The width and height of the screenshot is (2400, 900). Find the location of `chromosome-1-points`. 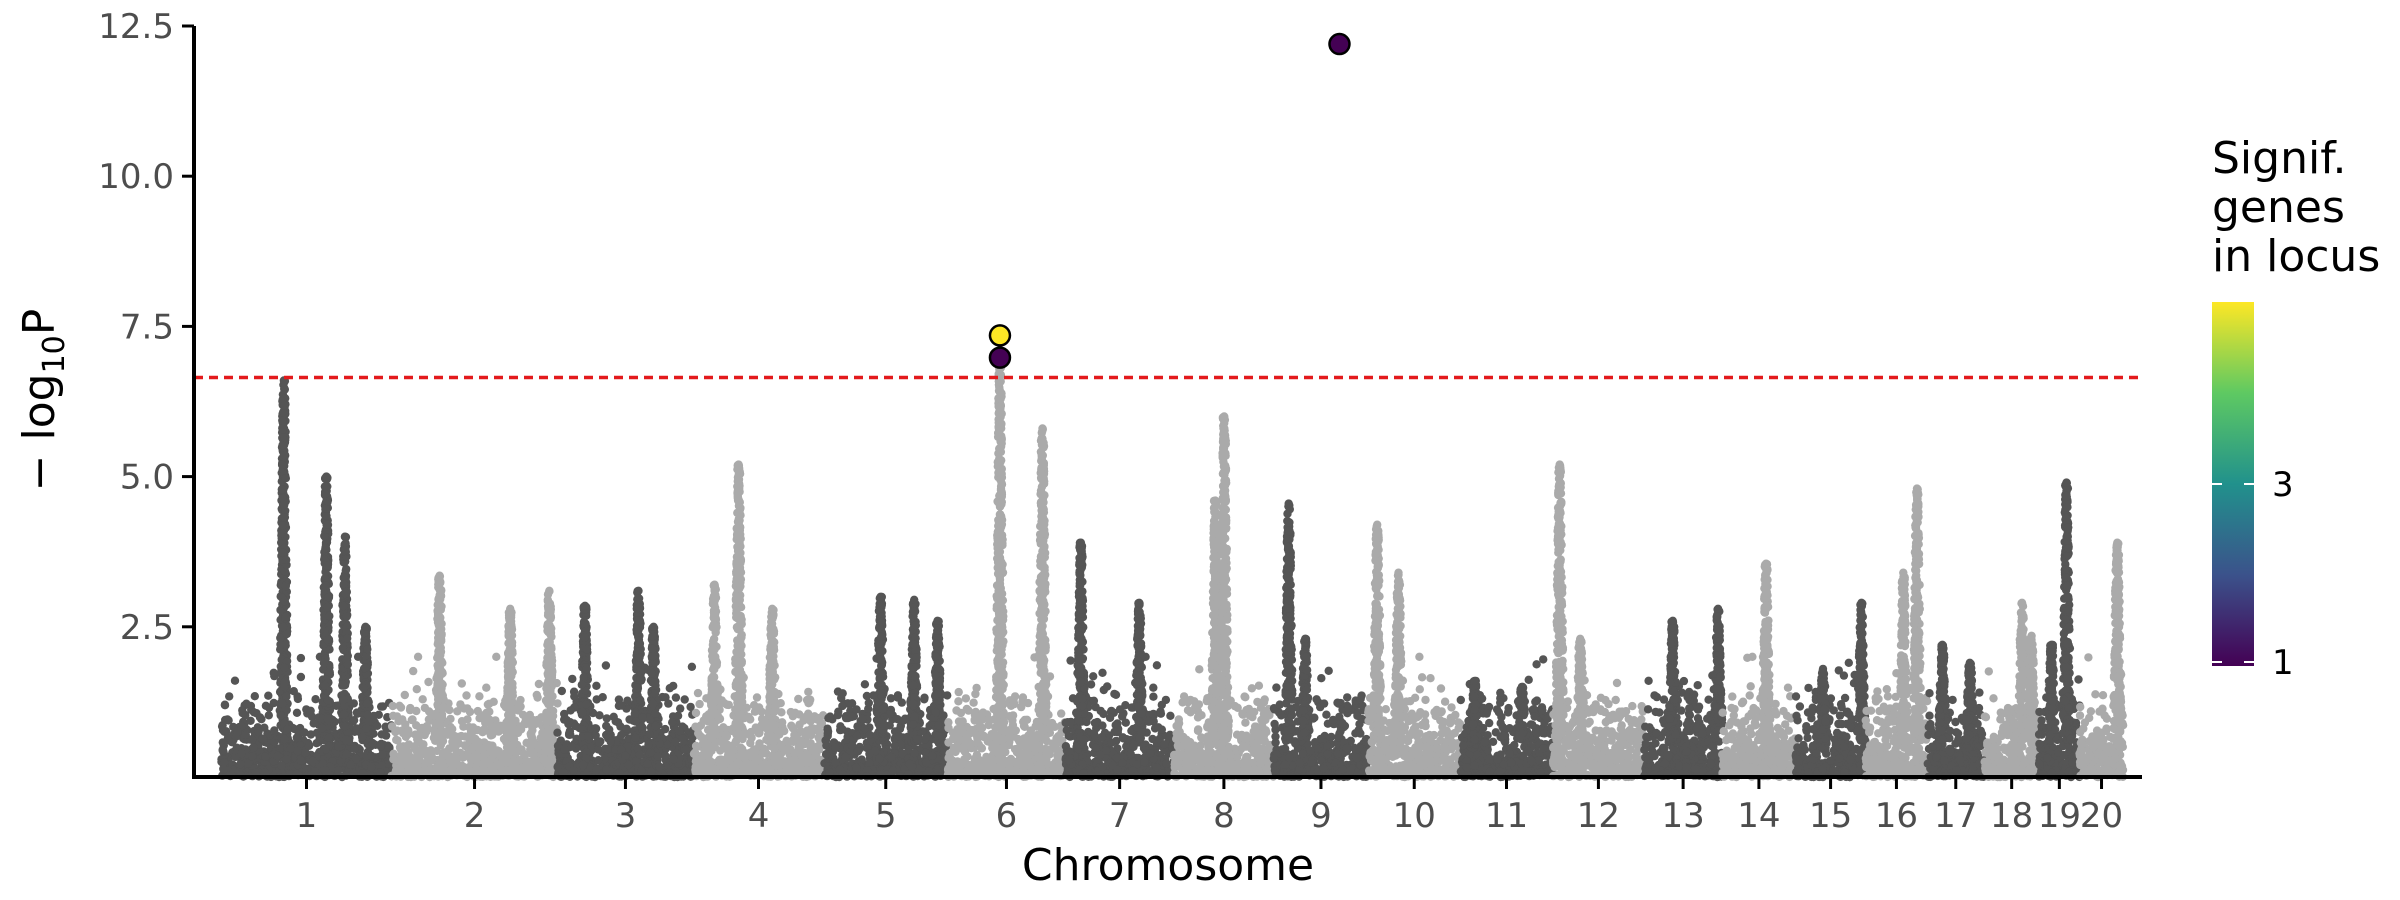

chromosome-1-points is located at coordinates (306, 579).